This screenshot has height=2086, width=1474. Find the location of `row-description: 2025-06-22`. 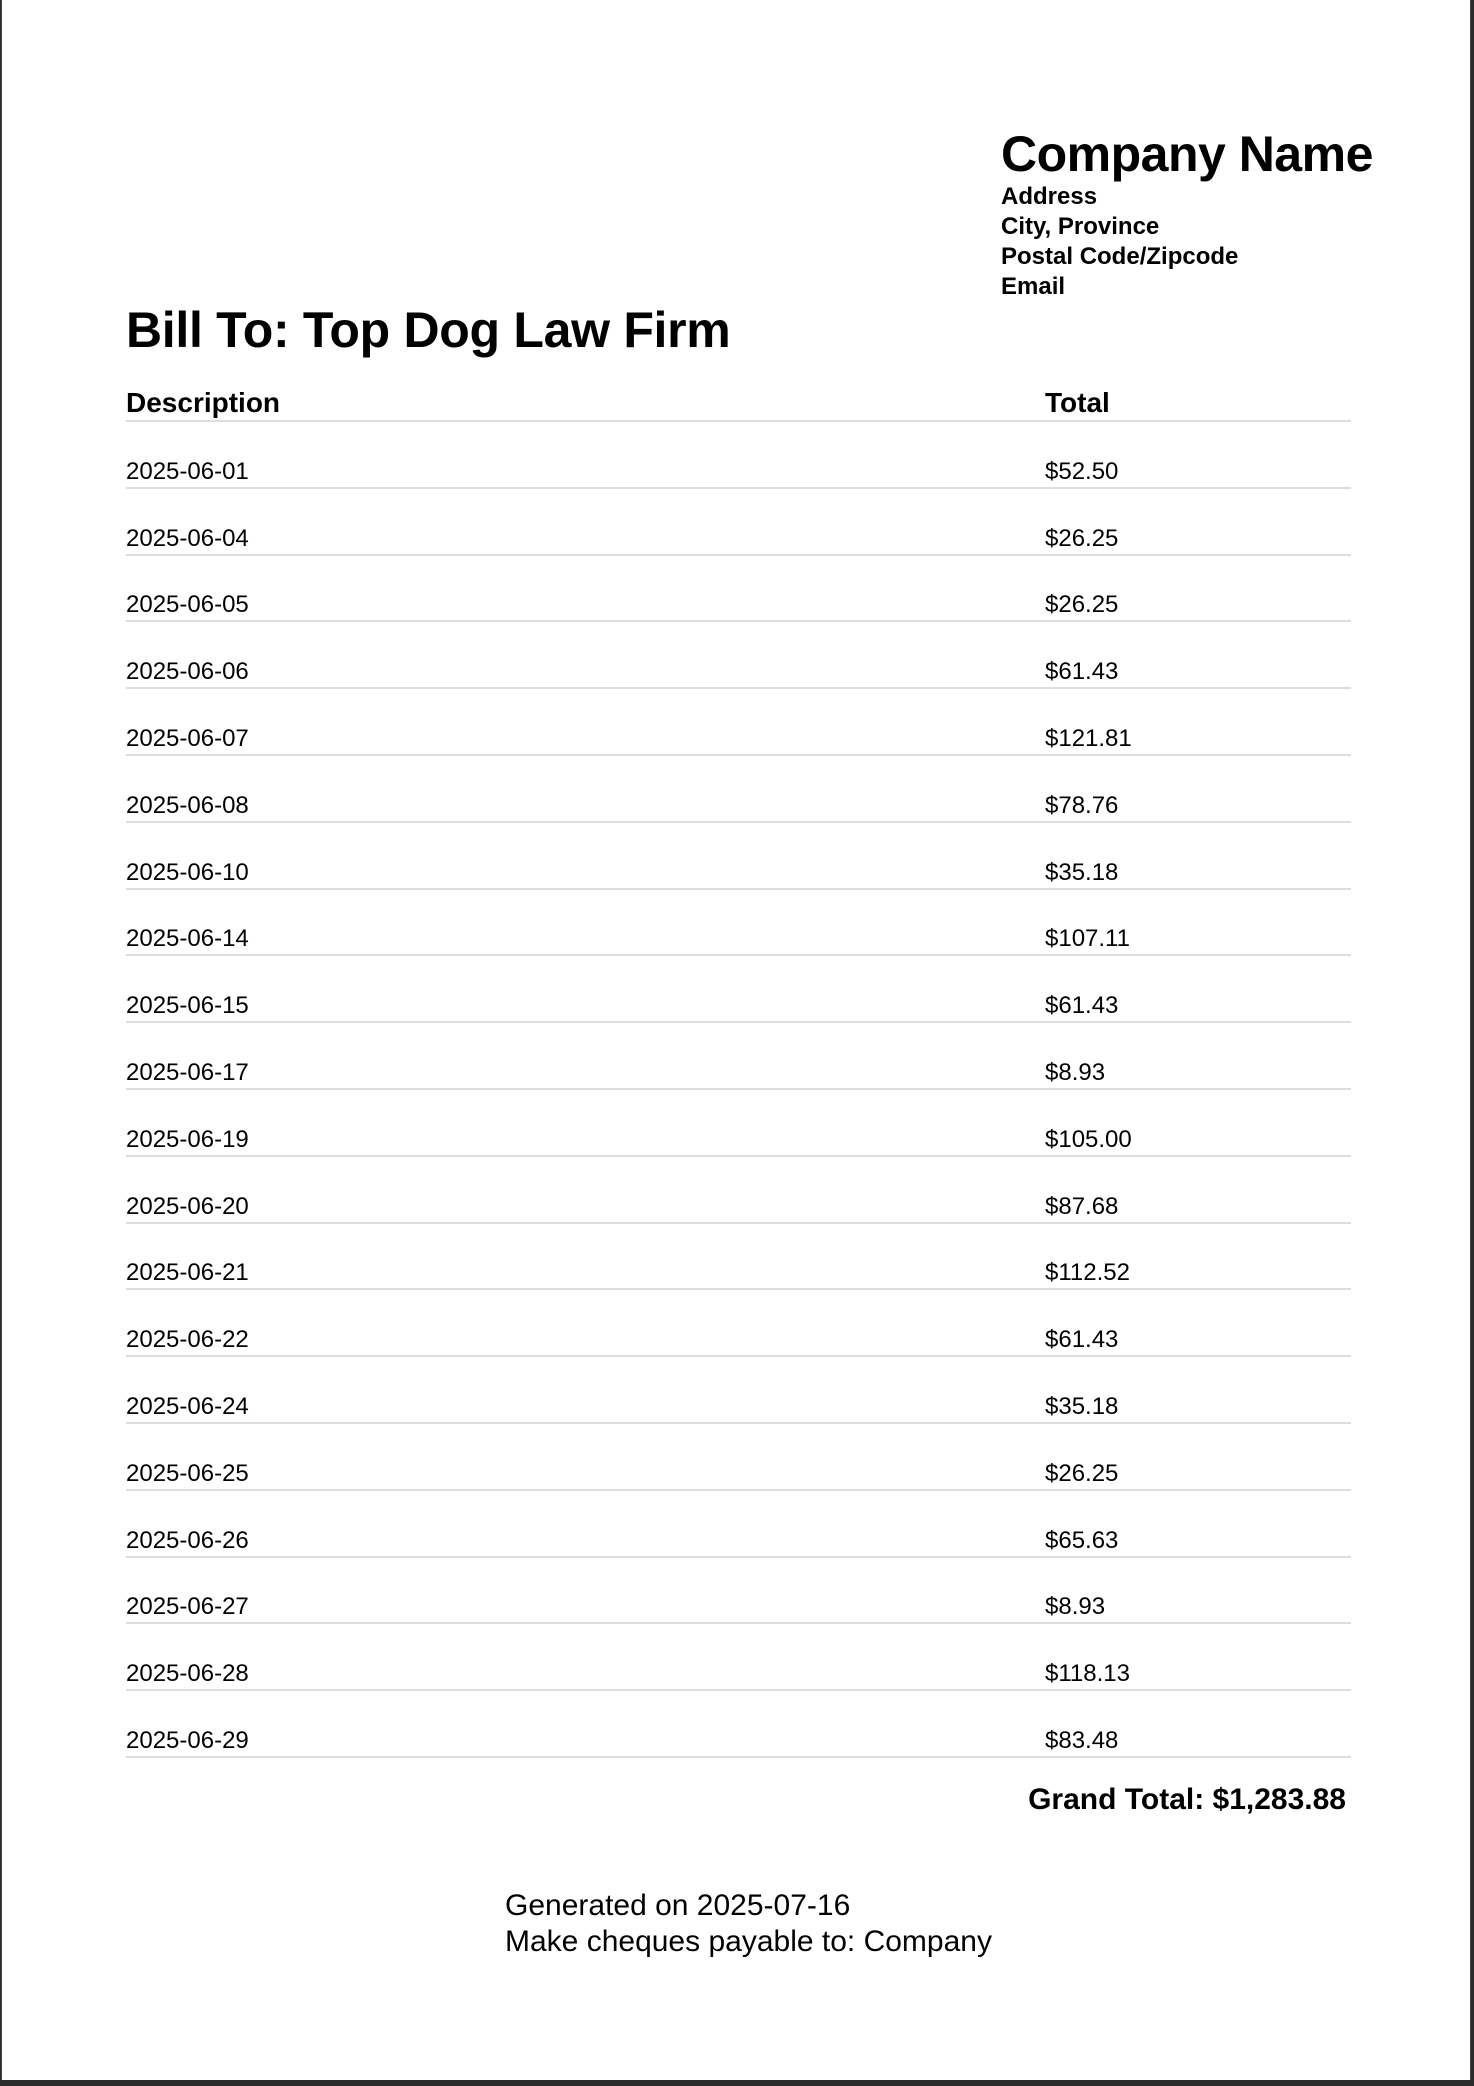

row-description: 2025-06-22 is located at coordinates (187, 1340).